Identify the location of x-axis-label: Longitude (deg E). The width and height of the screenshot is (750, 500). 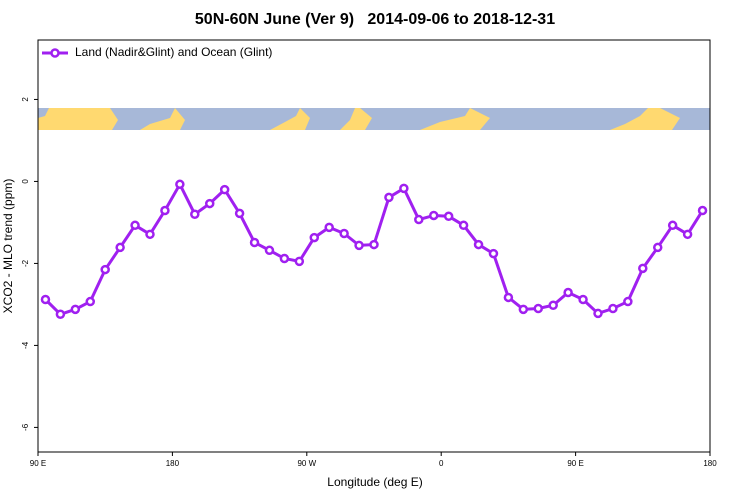
(374, 482).